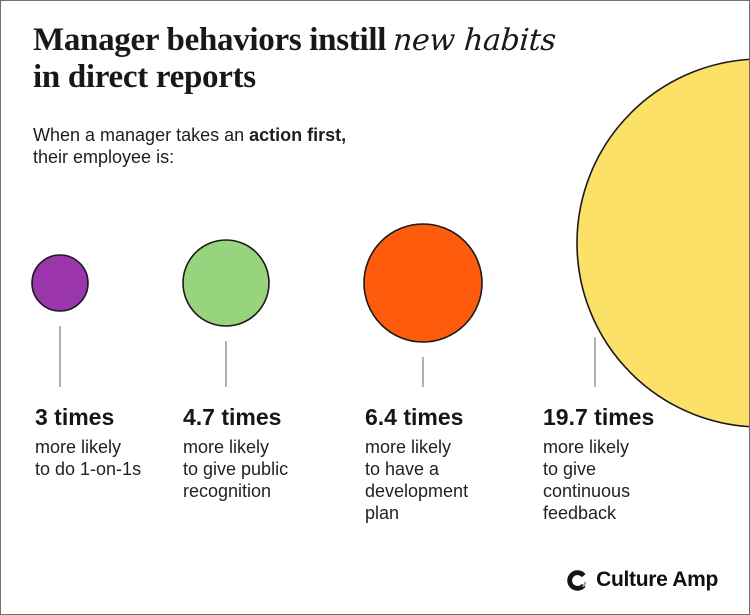 The height and width of the screenshot is (615, 750). I want to click on culture-amp-logo-icon, so click(577, 580).